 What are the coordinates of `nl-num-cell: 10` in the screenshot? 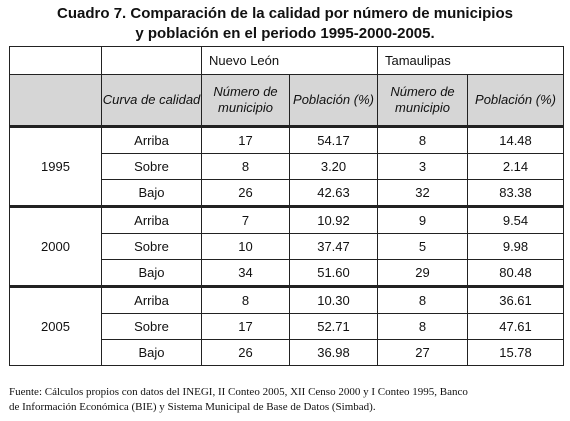 It's located at (245, 246).